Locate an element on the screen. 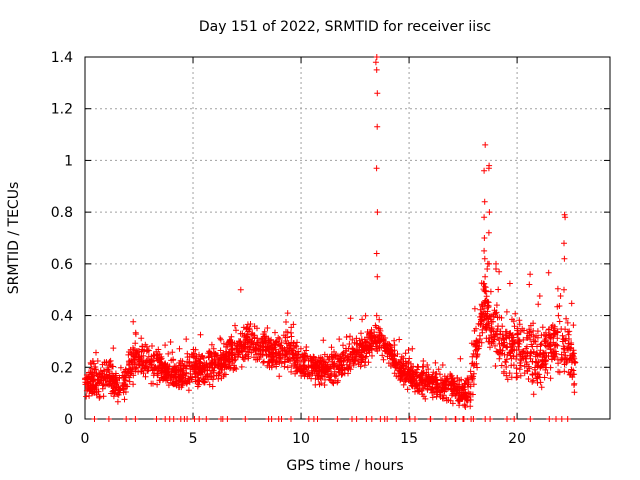 The width and height of the screenshot is (640, 480). x-tick-label: 10 is located at coordinates (301, 439).